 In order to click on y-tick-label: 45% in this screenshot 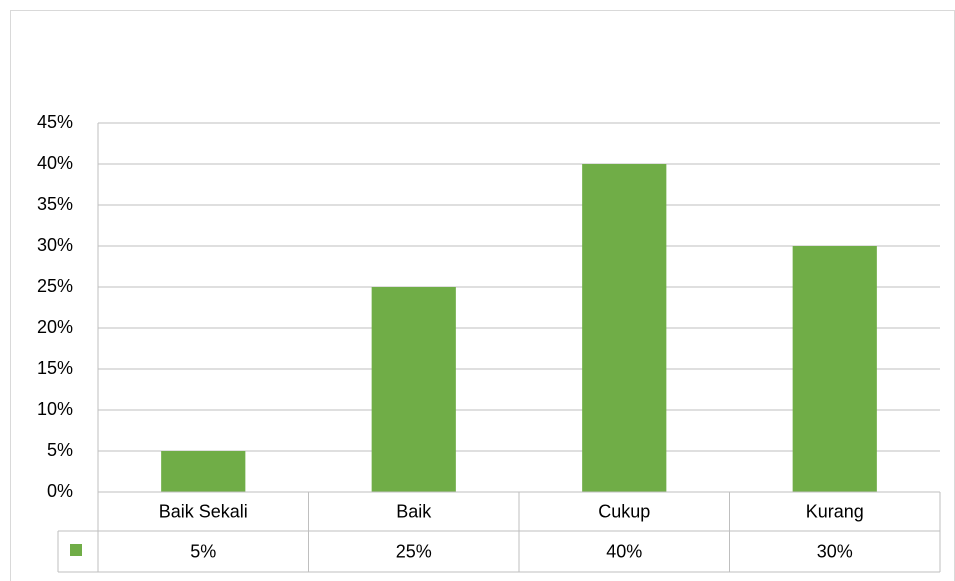, I will do `click(55, 122)`.